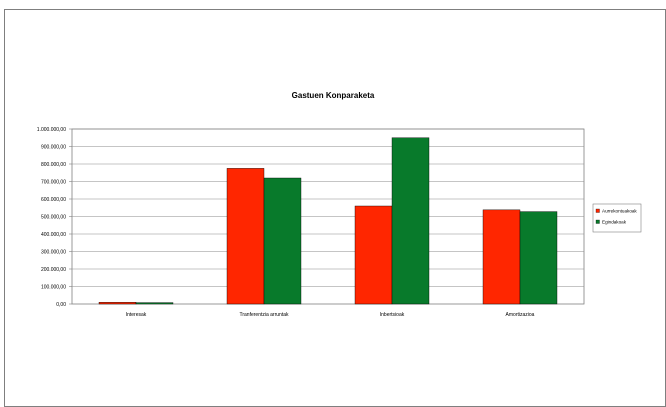 Image resolution: width=666 pixels, height=407 pixels. Describe the element at coordinates (53, 270) in the screenshot. I see `y-tick-label: 200.000,00` at that location.